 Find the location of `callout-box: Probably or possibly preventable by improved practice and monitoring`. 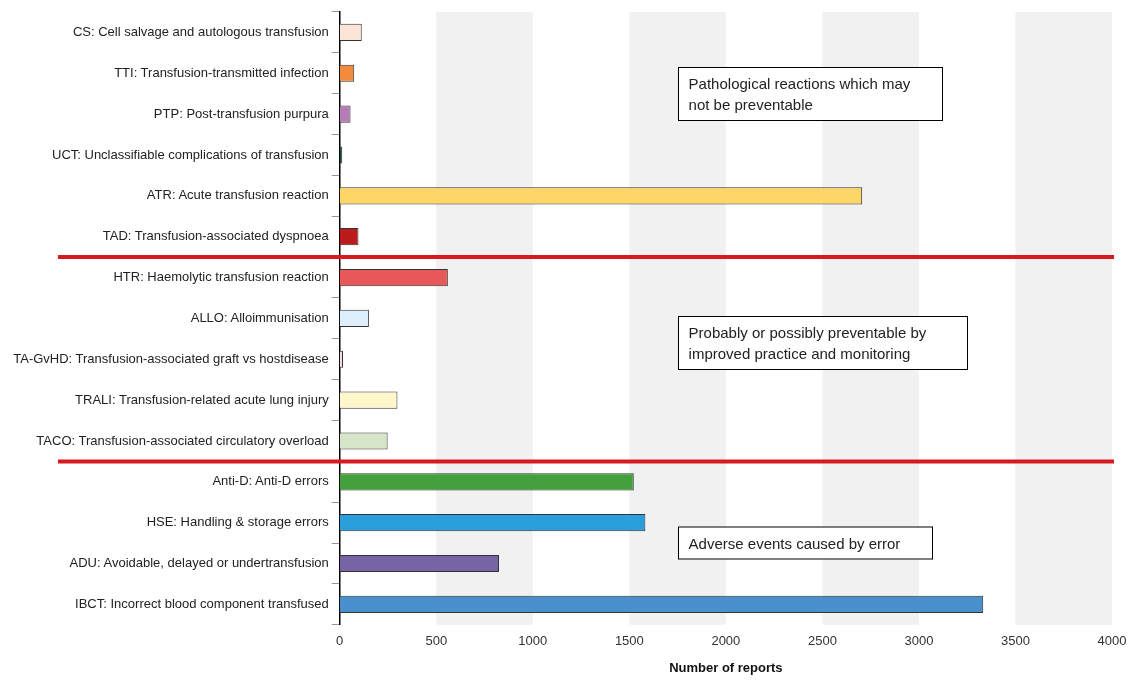

callout-box: Probably or possibly preventable by improved practice and monitoring is located at coordinates (822, 342).